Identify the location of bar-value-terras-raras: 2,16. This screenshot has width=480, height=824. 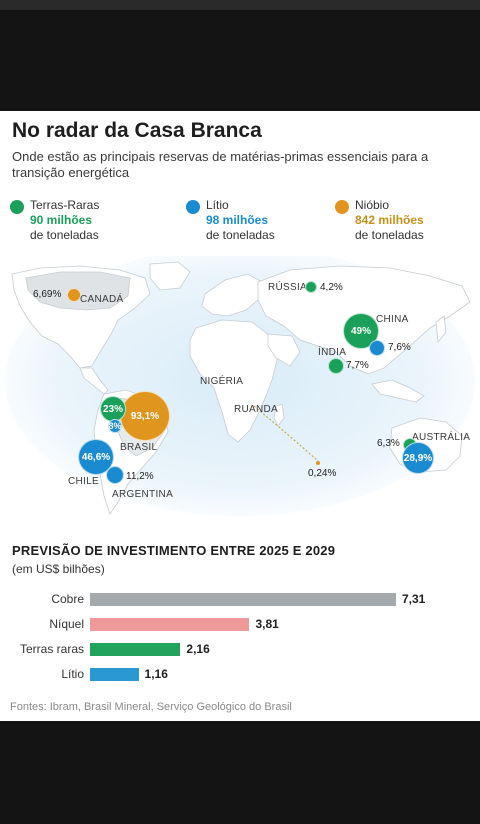
(198, 649).